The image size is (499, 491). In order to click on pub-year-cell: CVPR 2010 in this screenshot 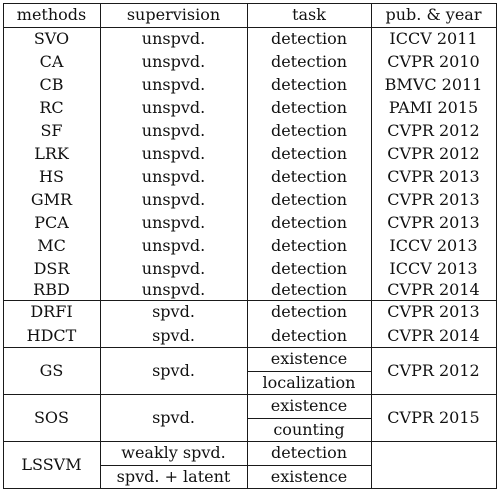, I will do `click(433, 61)`.